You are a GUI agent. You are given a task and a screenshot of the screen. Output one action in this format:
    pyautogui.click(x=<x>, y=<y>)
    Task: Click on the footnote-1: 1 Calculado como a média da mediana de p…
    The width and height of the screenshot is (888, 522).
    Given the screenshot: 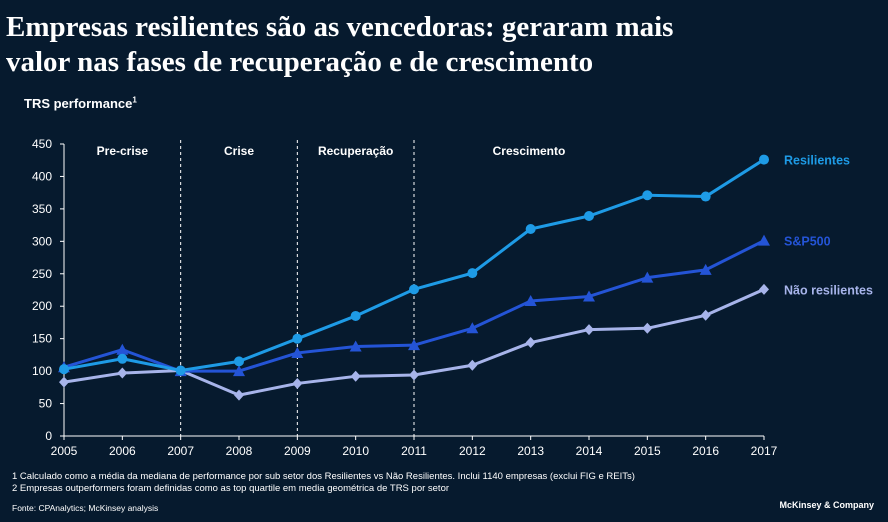 What is the action you would take?
    pyautogui.click(x=323, y=476)
    